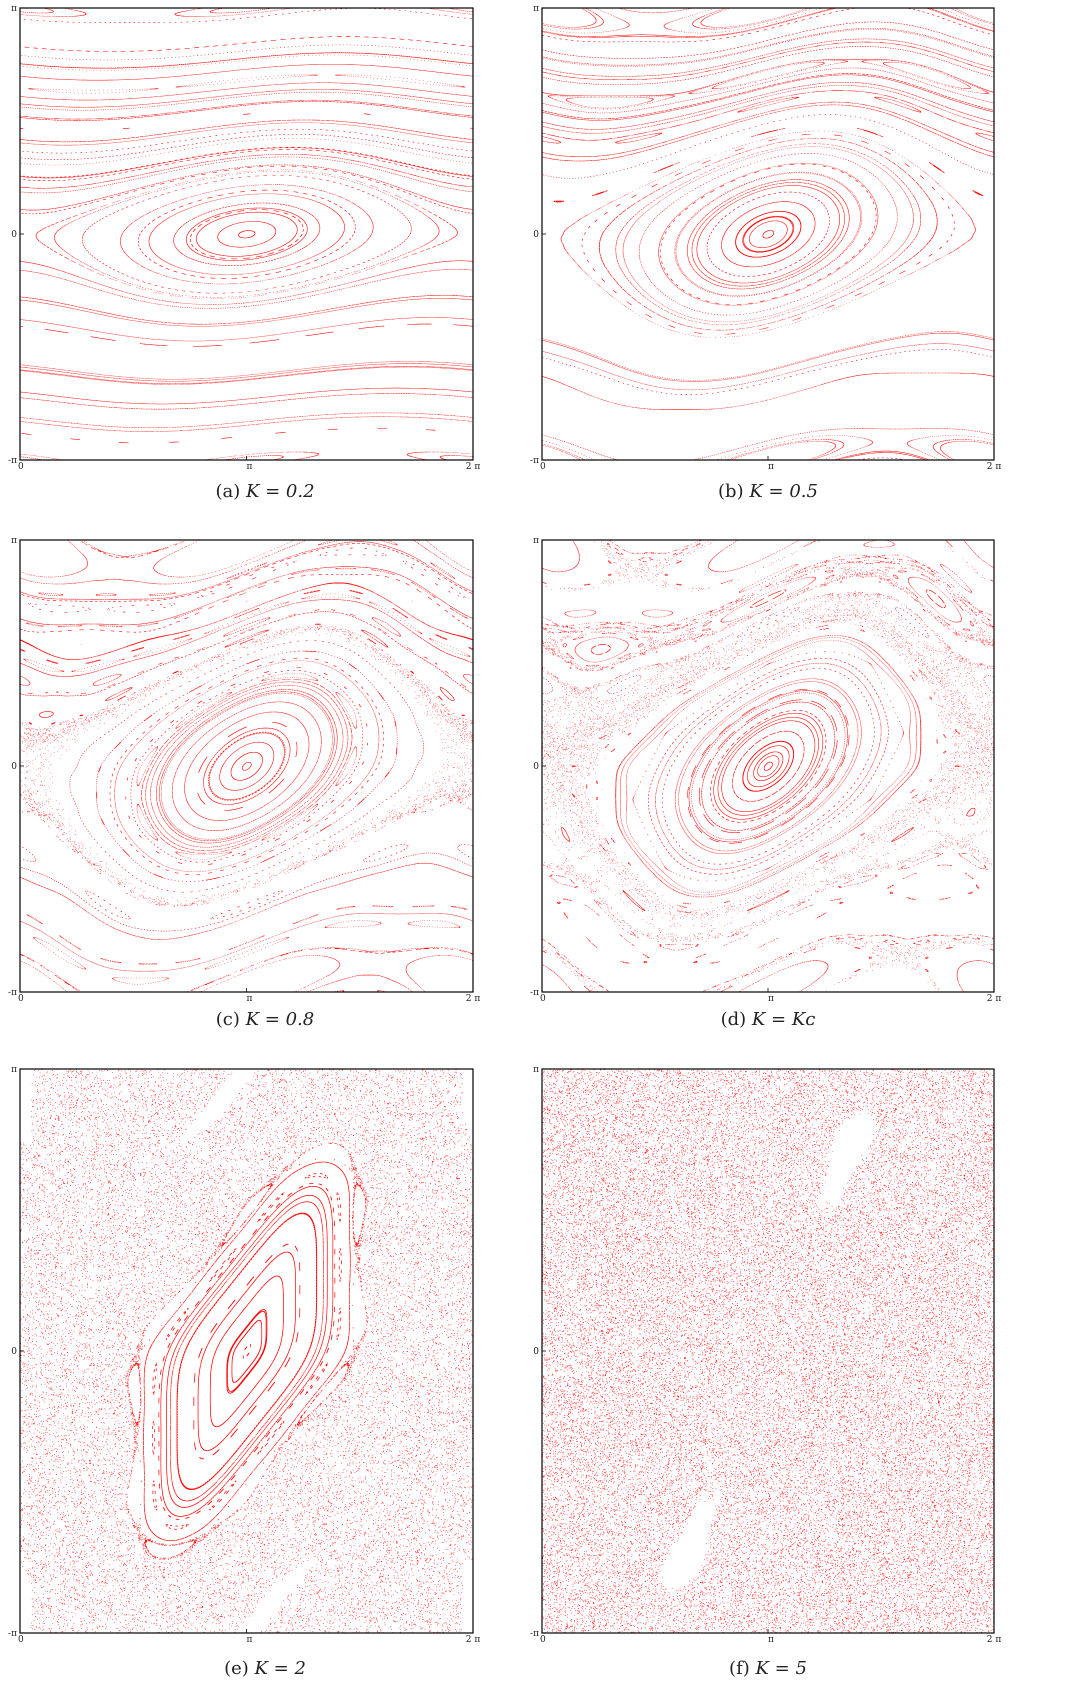  What do you see at coordinates (536, 235) in the screenshot?
I see `y-tick-label-b-1: 0` at bounding box center [536, 235].